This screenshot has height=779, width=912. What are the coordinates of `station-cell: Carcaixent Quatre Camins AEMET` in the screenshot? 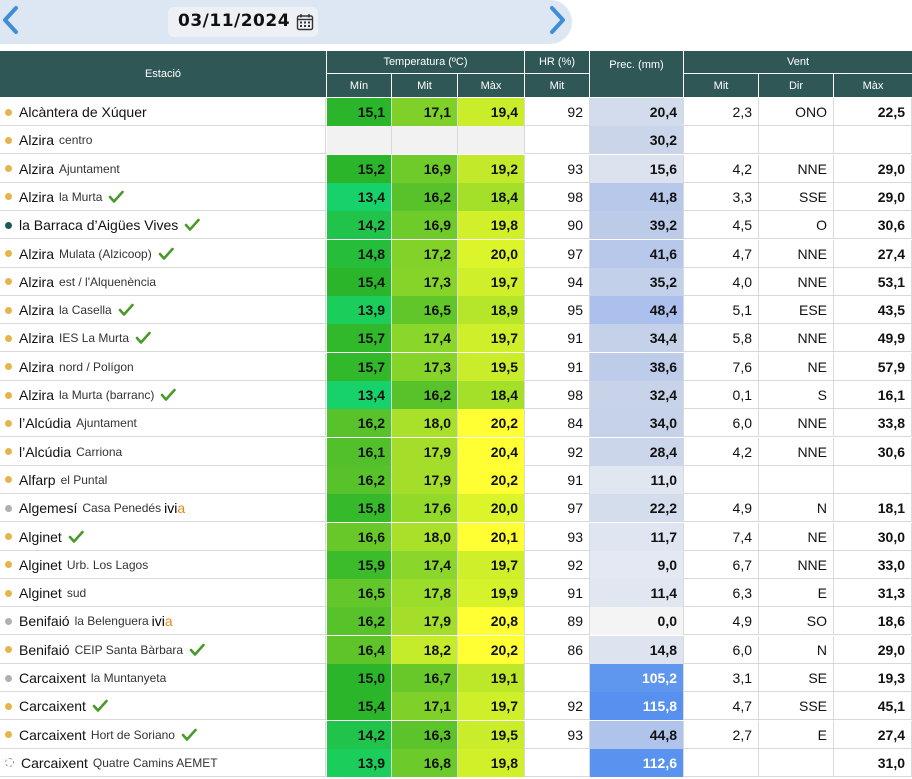 It's located at (163, 762).